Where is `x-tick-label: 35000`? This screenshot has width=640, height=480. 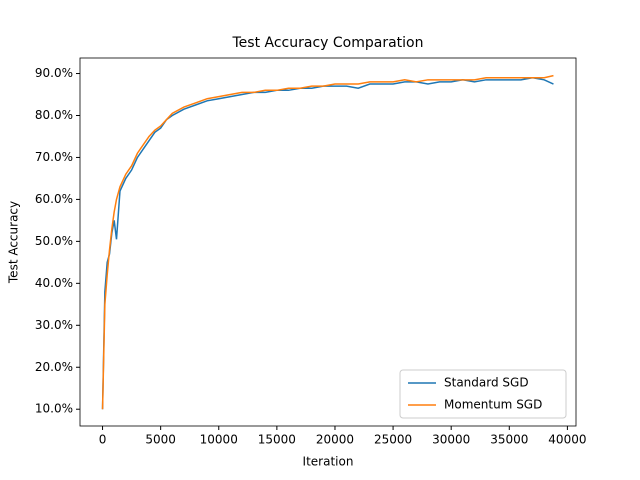 x-tick-label: 35000 is located at coordinates (509, 440).